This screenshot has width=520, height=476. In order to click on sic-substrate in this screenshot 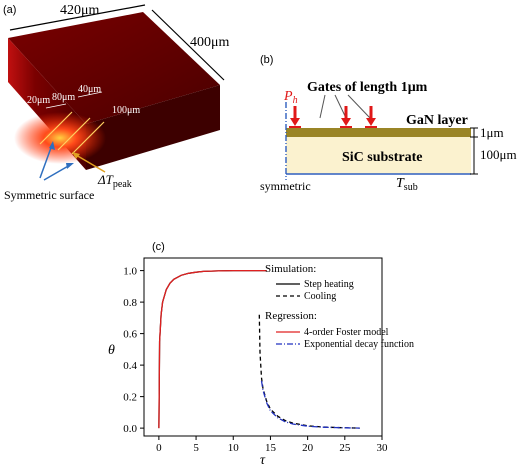, I will do `click(378, 155)`.